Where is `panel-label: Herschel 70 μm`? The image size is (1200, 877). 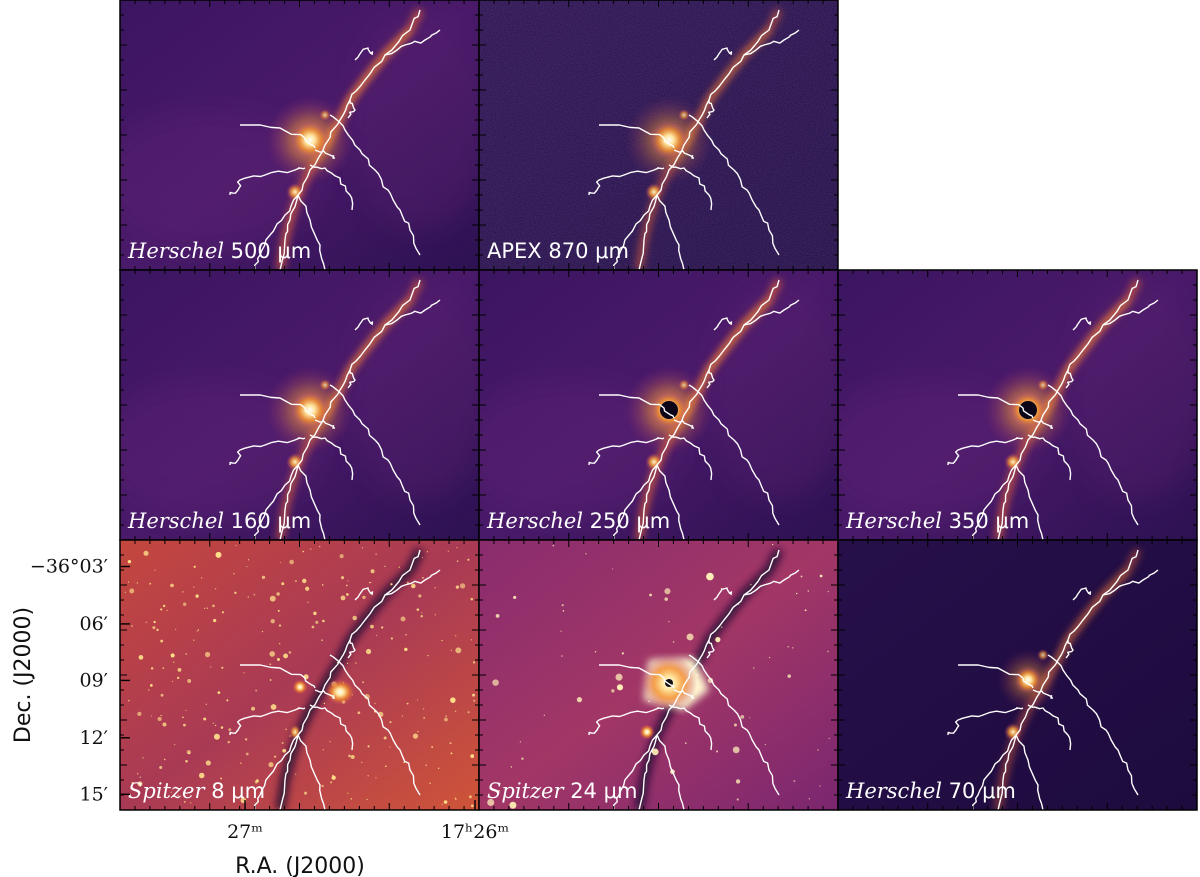 panel-label: Herschel 70 μm is located at coordinates (930, 791).